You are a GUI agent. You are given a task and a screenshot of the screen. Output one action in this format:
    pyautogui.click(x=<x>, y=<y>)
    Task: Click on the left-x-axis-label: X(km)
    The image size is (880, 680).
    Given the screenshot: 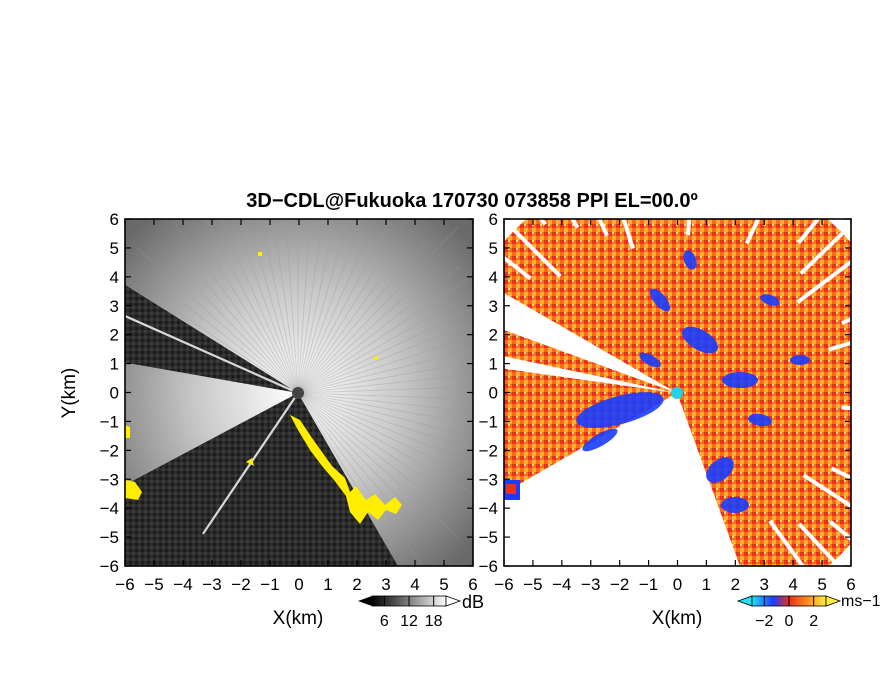 What is the action you would take?
    pyautogui.click(x=298, y=618)
    